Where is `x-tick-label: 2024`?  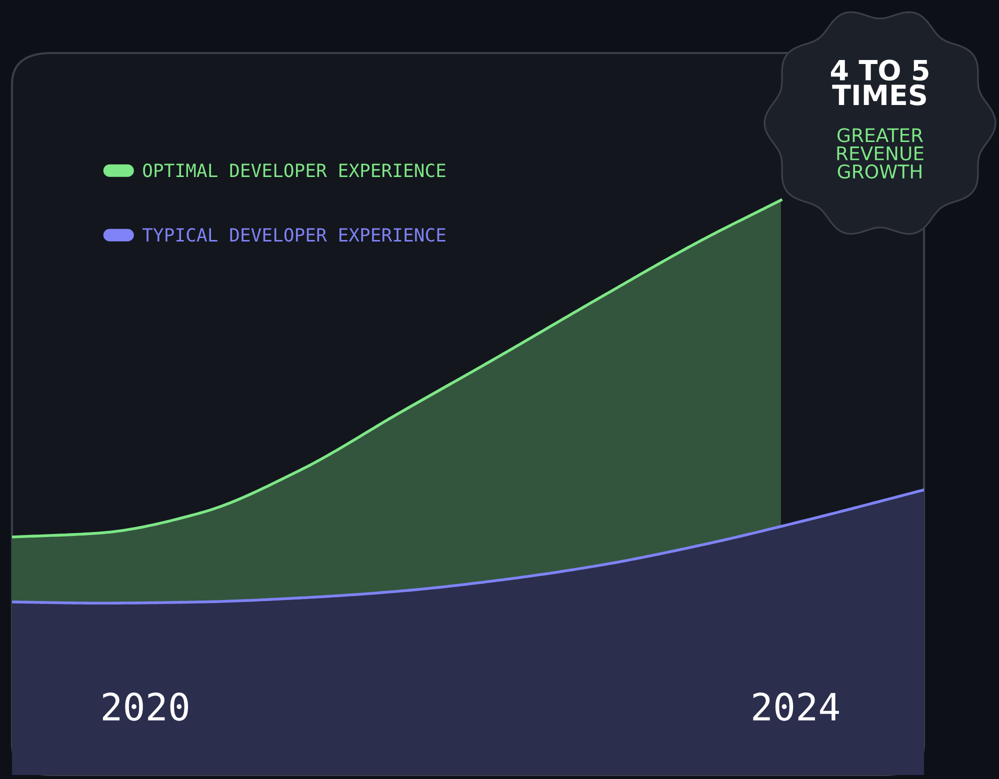 x-tick-label: 2024 is located at coordinates (796, 706).